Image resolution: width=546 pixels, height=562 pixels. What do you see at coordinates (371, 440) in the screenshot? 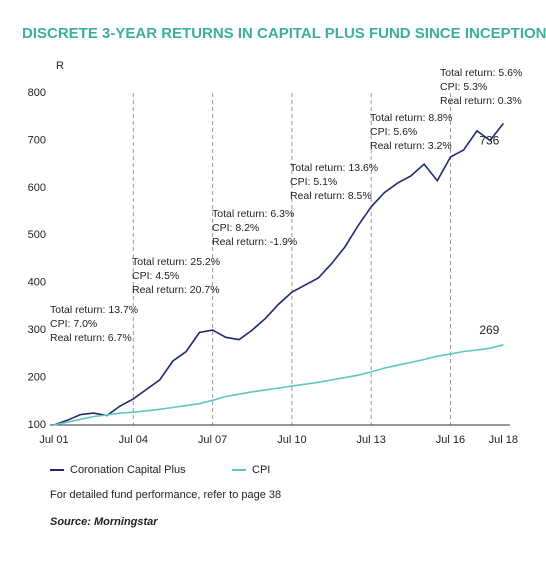
I see `x-tick-label: Jul 13` at bounding box center [371, 440].